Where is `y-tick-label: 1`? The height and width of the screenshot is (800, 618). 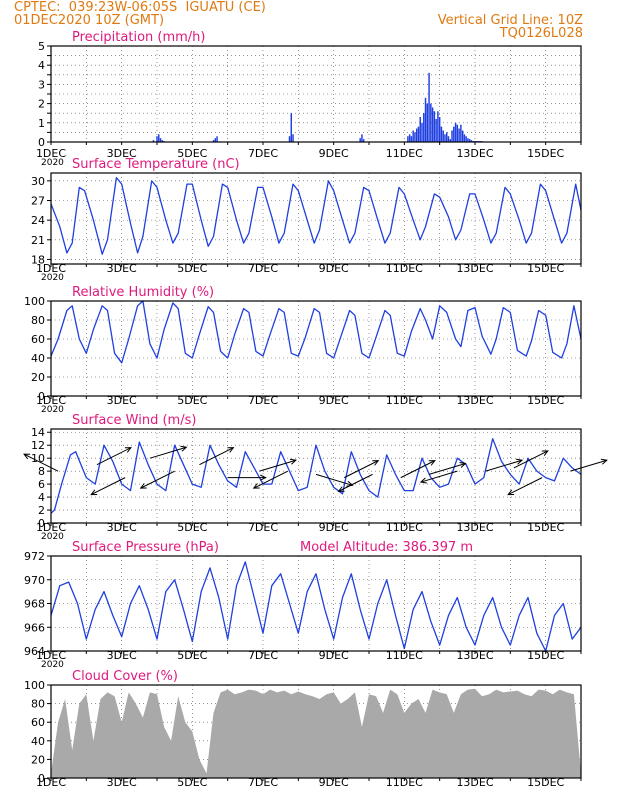 y-tick-label: 1 is located at coordinates (41, 123).